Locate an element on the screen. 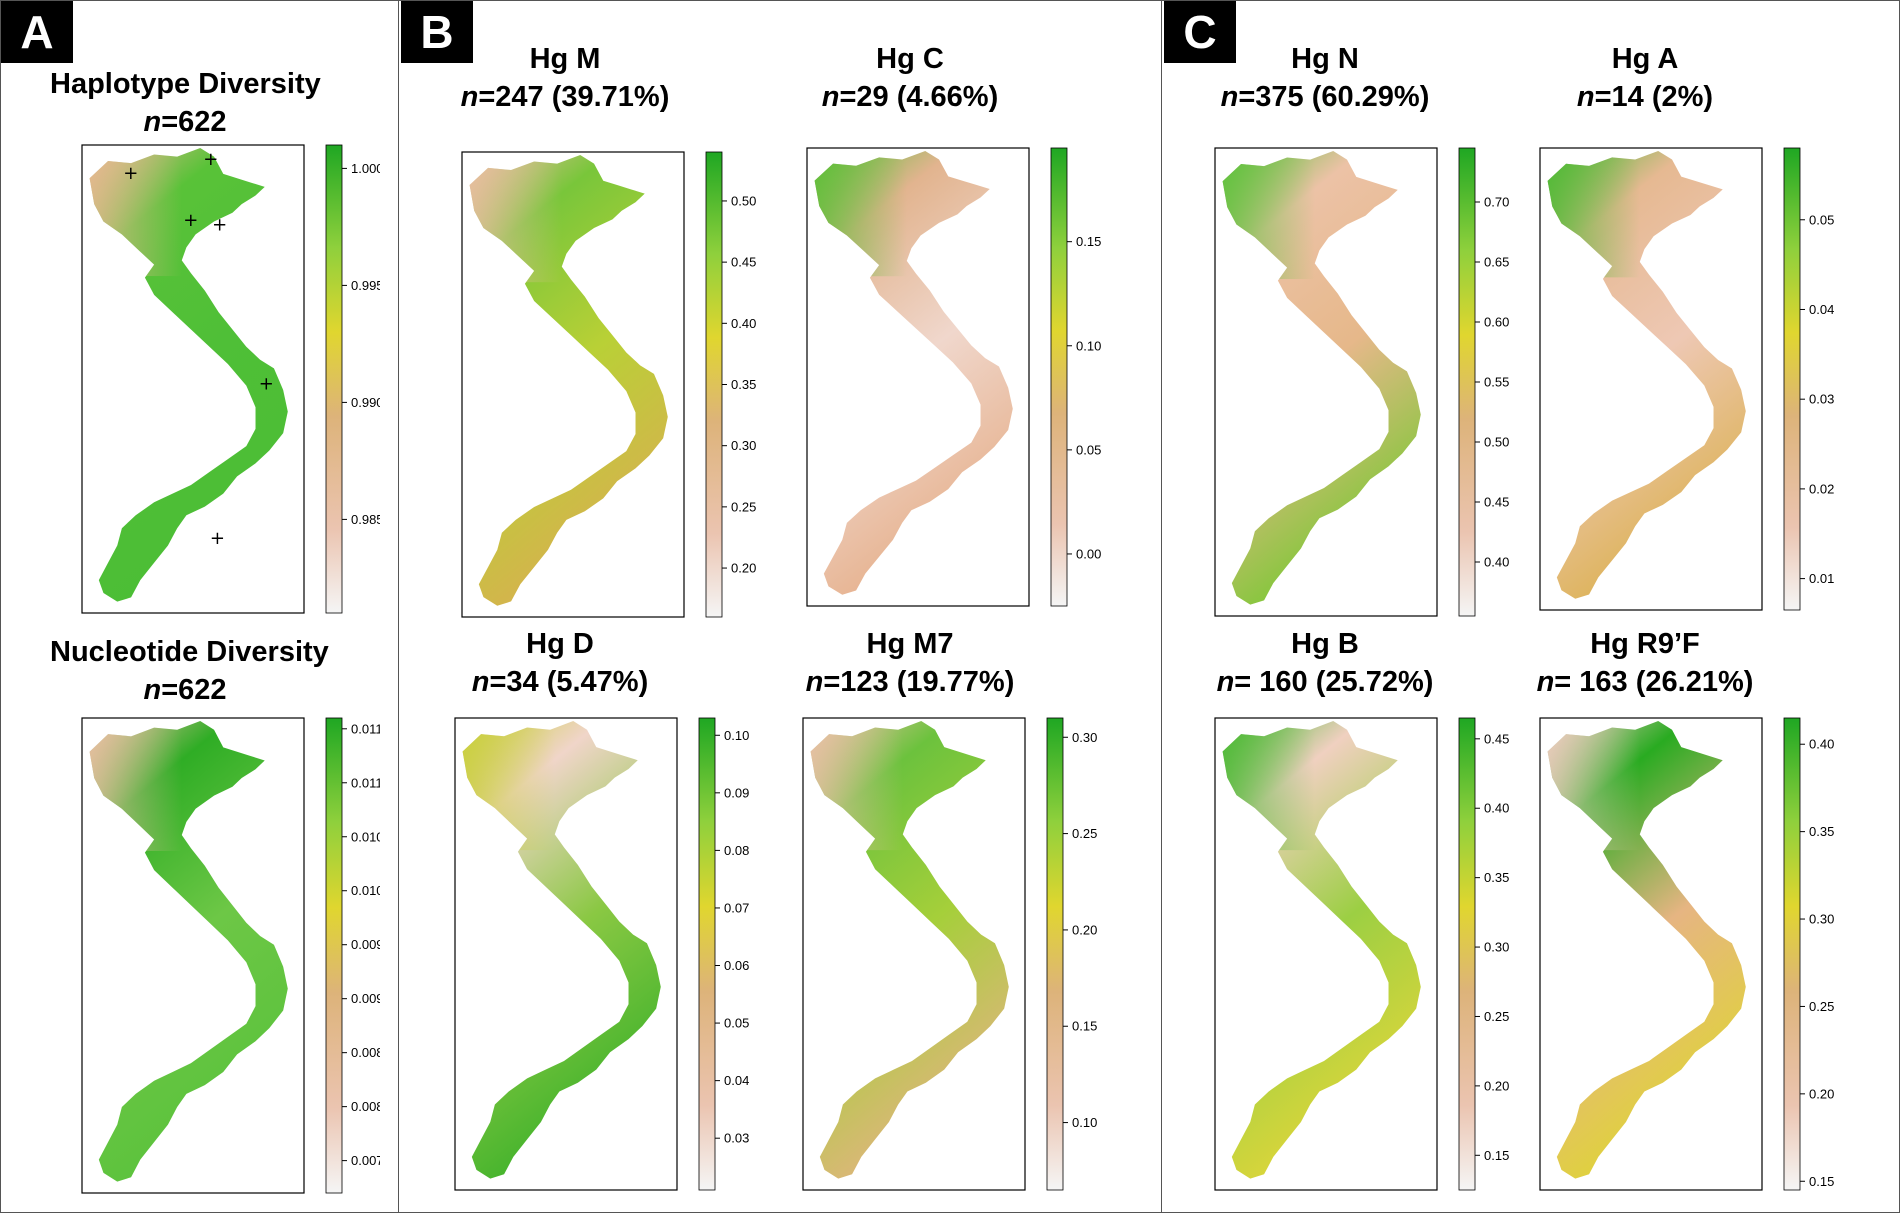 The image size is (1900, 1223). panel-c-label: C is located at coordinates (1200, 32).